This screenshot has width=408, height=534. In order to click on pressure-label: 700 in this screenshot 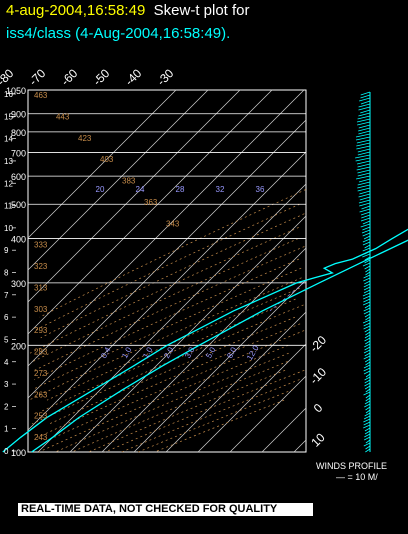, I will do `click(18, 153)`.